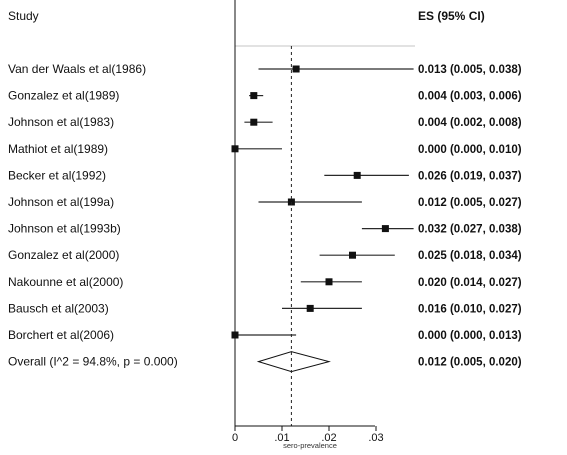 Image resolution: width=567 pixels, height=455 pixels. What do you see at coordinates (470, 70) in the screenshot?
I see `es-value: 0.013 (0.005, 0.038)` at bounding box center [470, 70].